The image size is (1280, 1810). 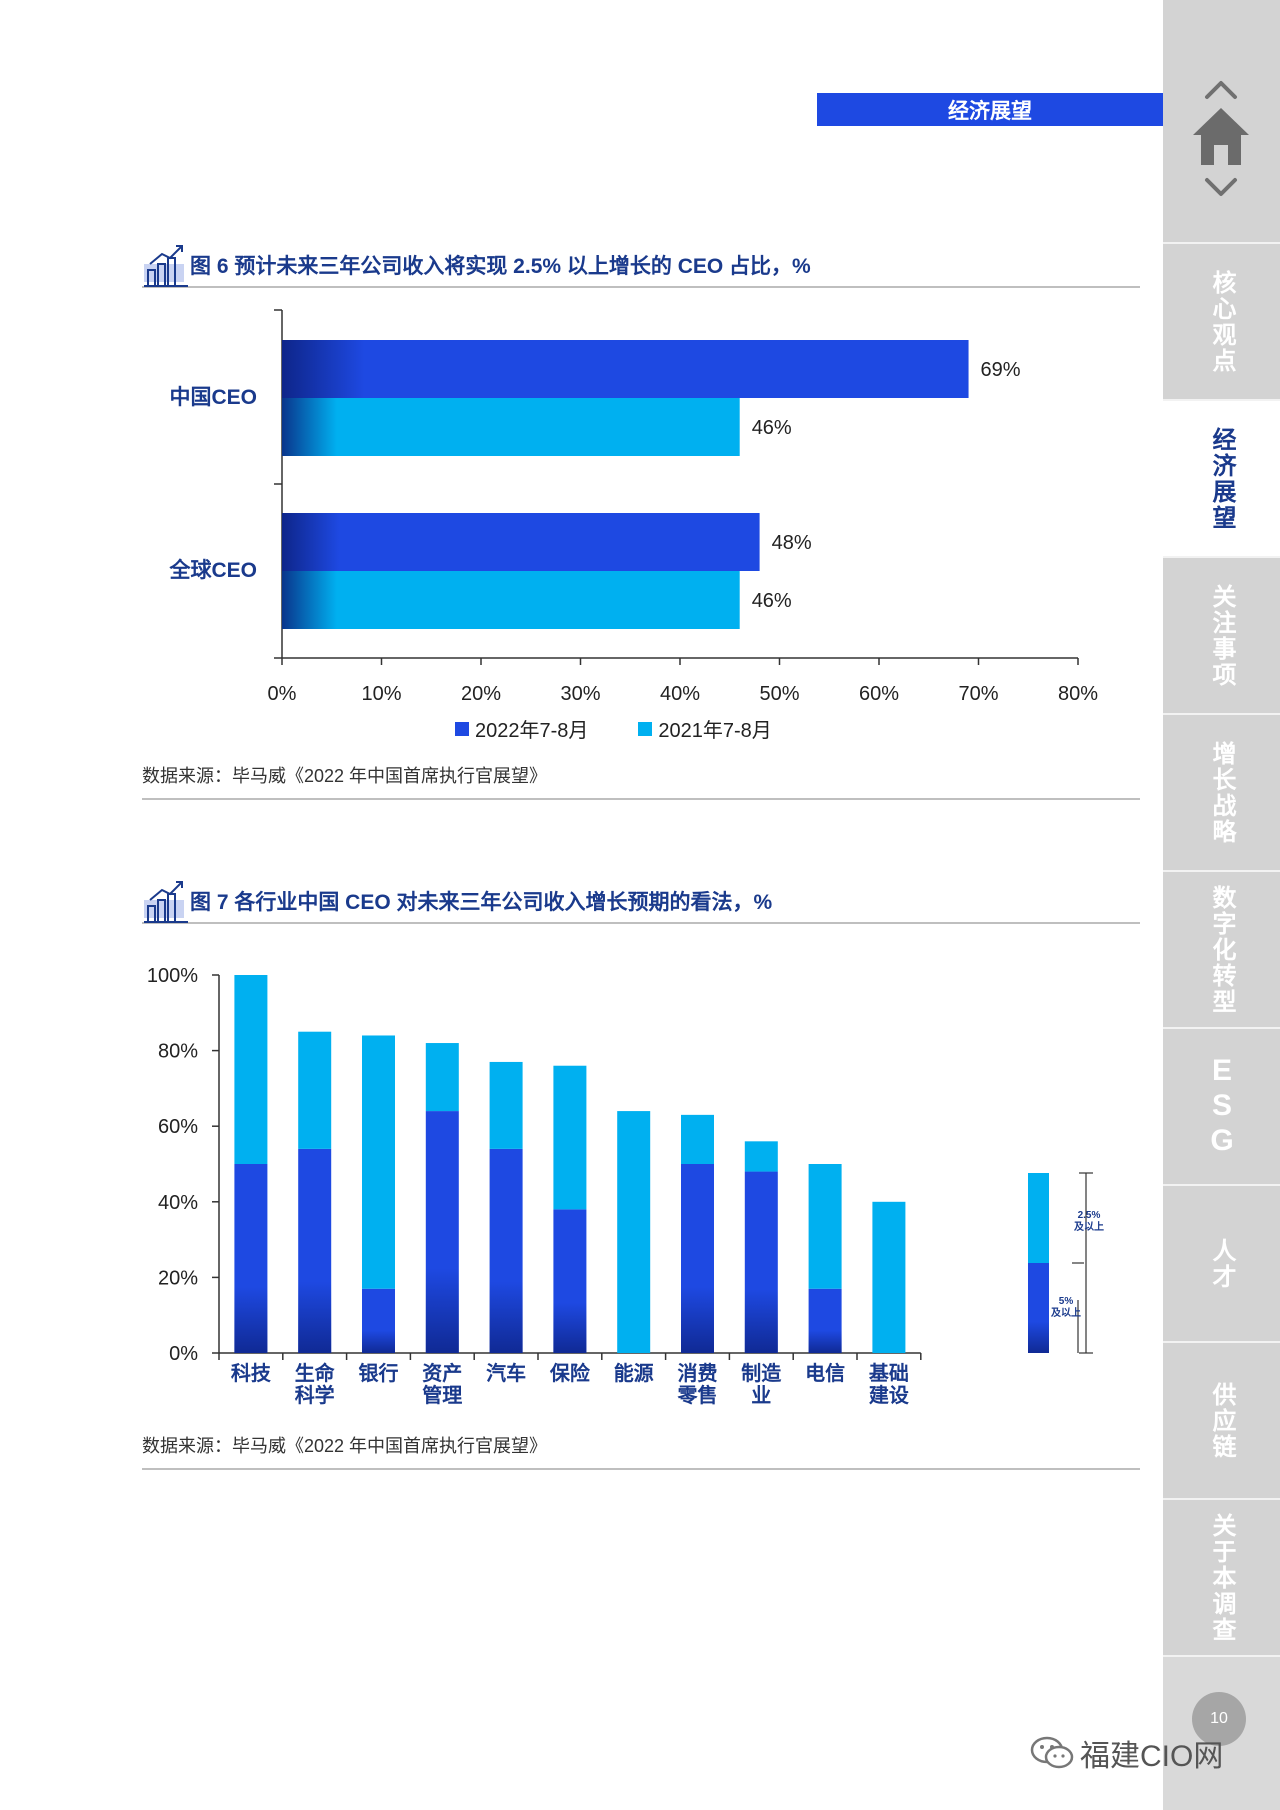 I want to click on sidebar-item-label: ESG, so click(x=1222, y=1106).